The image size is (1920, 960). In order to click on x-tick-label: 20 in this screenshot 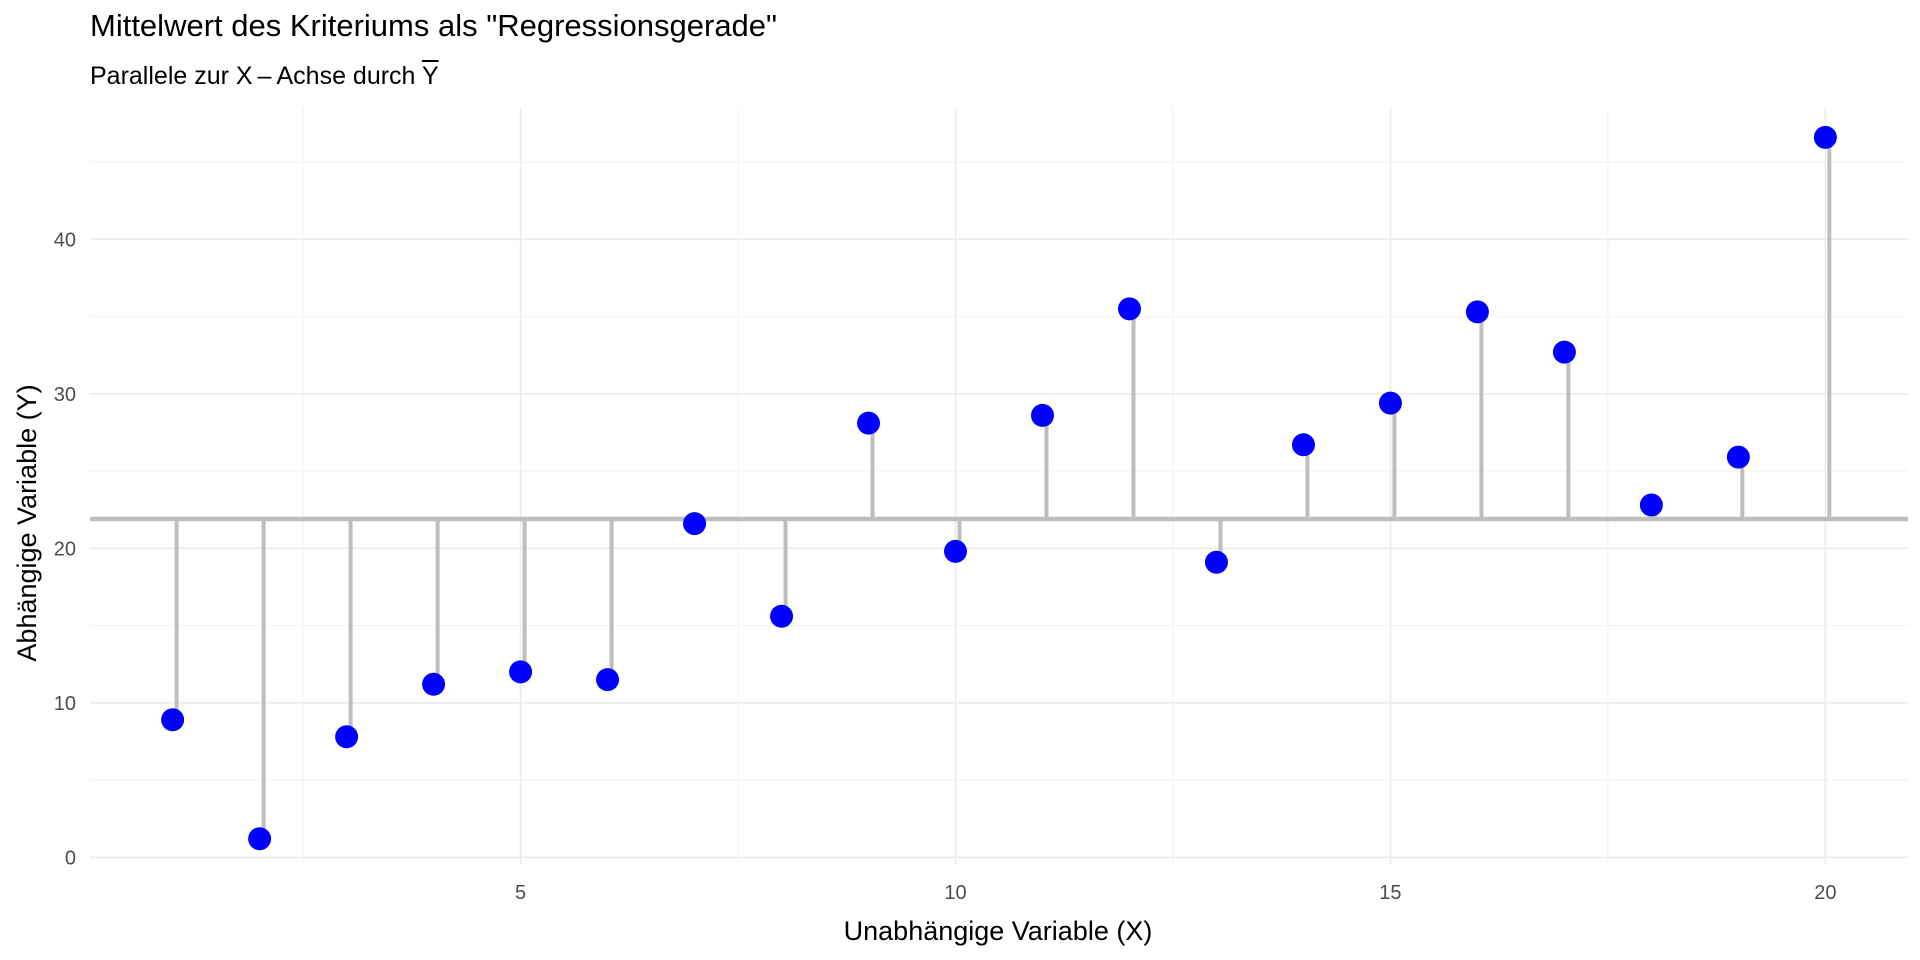, I will do `click(1825, 893)`.